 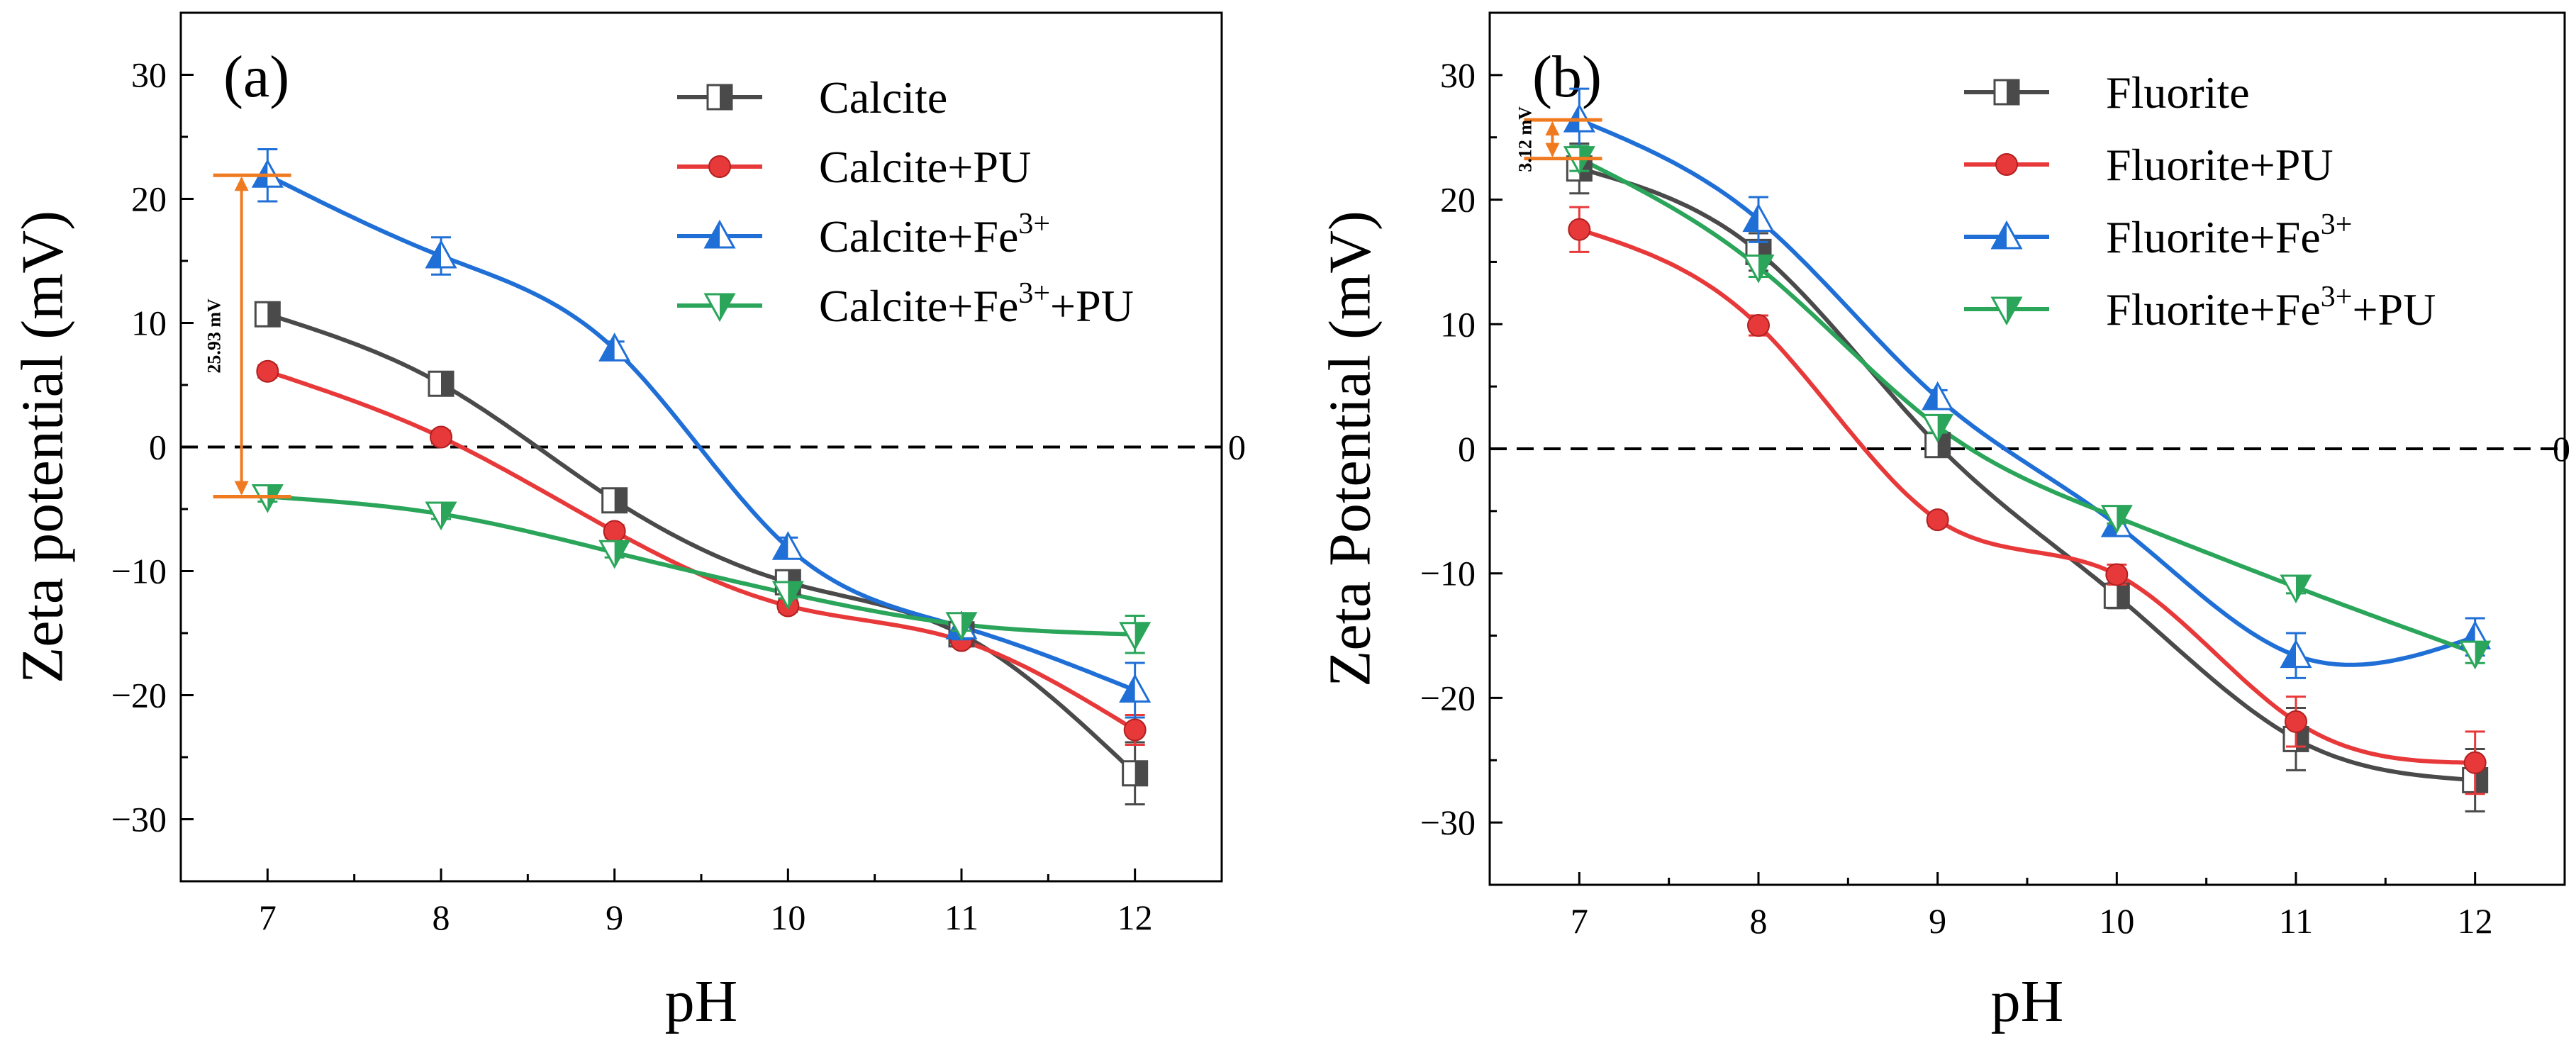 I want to click on legend-item: Fluorite+Fe3++PU, so click(x=2200, y=308).